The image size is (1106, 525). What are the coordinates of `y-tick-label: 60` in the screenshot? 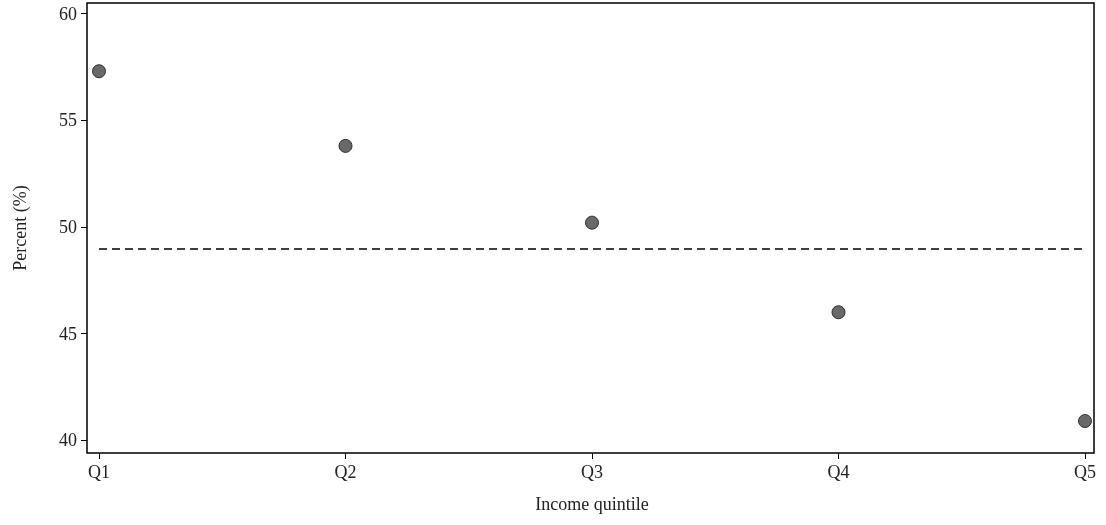 It's located at (68, 13).